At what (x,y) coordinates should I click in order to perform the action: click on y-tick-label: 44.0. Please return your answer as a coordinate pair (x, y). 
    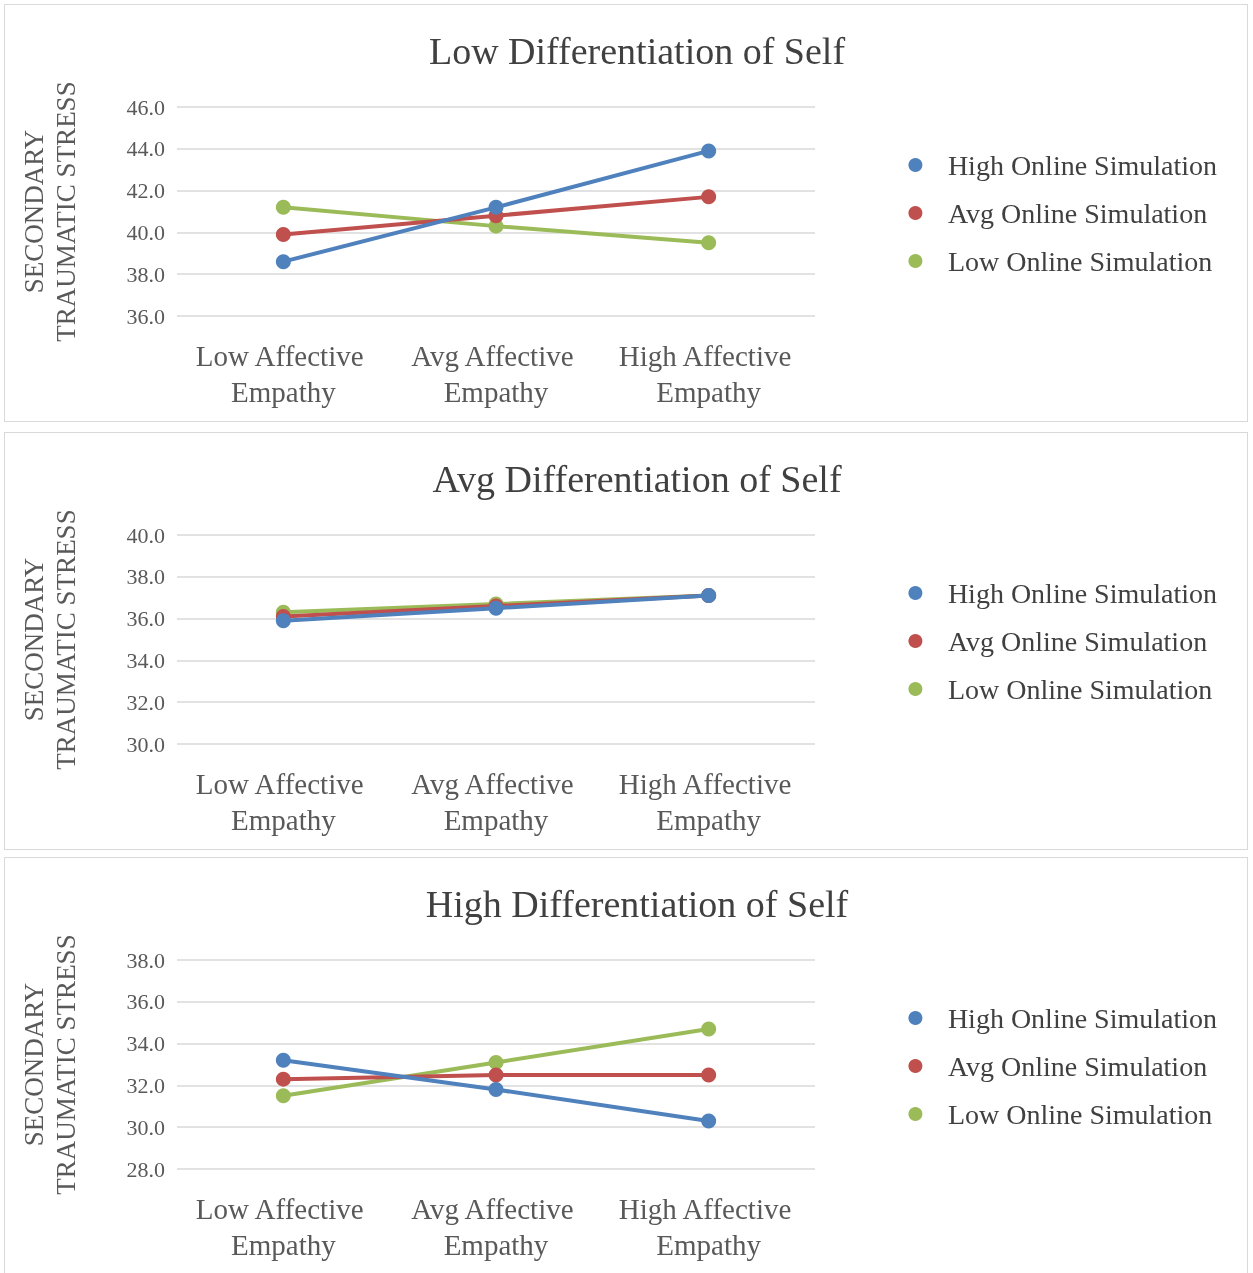
    Looking at the image, I should click on (145, 149).